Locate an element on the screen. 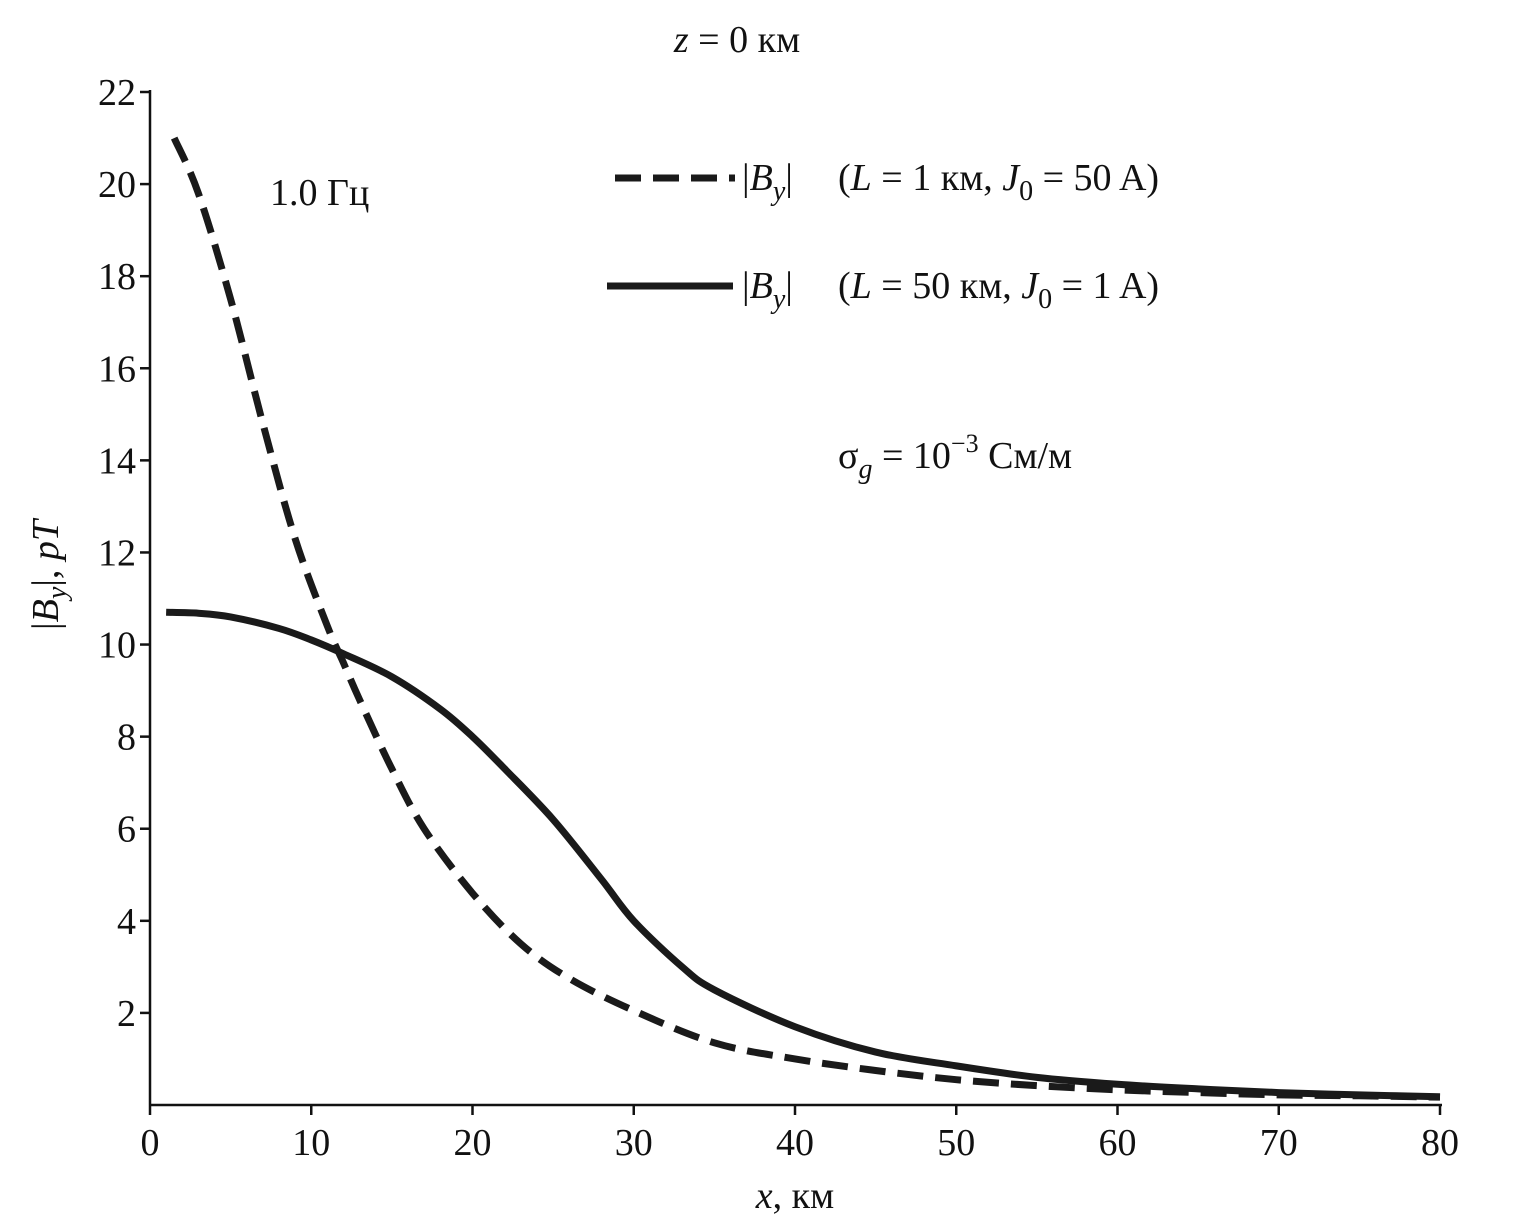  y-tick-label: 6 is located at coordinates (126, 830).